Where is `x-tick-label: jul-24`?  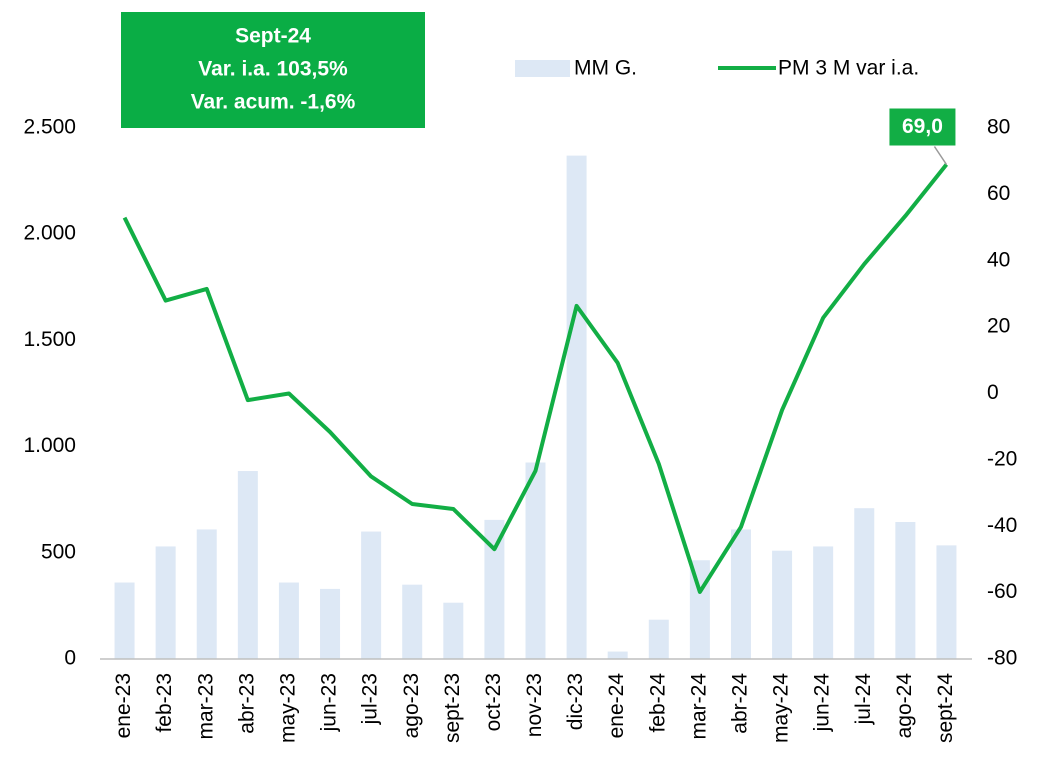
x-tick-label: jul-24 is located at coordinates (863, 699).